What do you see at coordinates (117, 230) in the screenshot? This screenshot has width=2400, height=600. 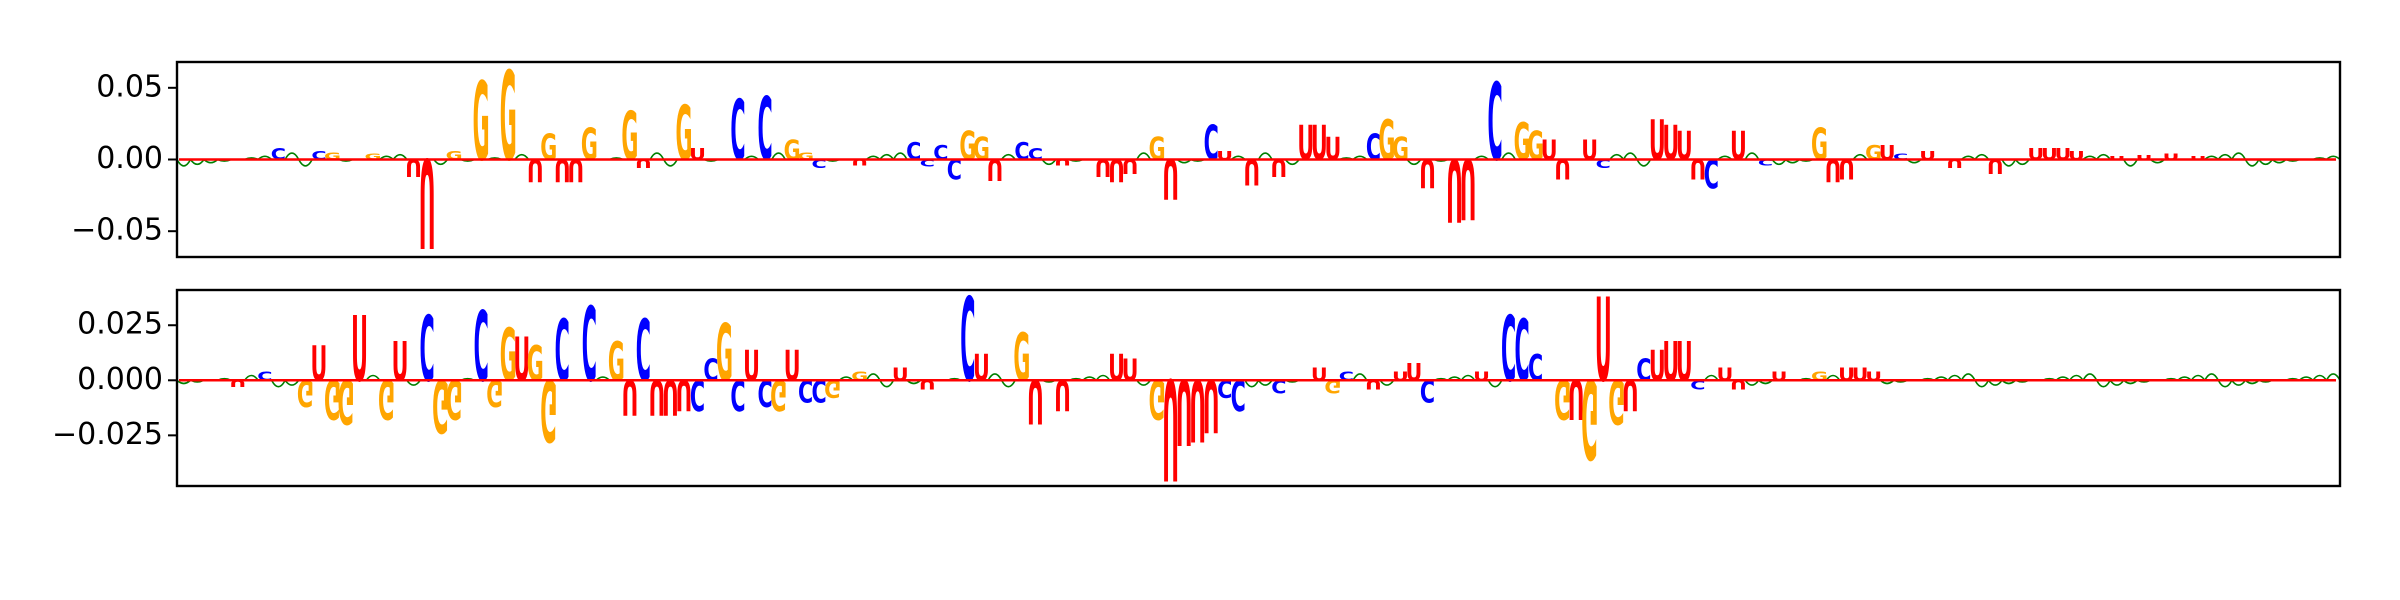 I see `y-tick-label: −0.05` at bounding box center [117, 230].